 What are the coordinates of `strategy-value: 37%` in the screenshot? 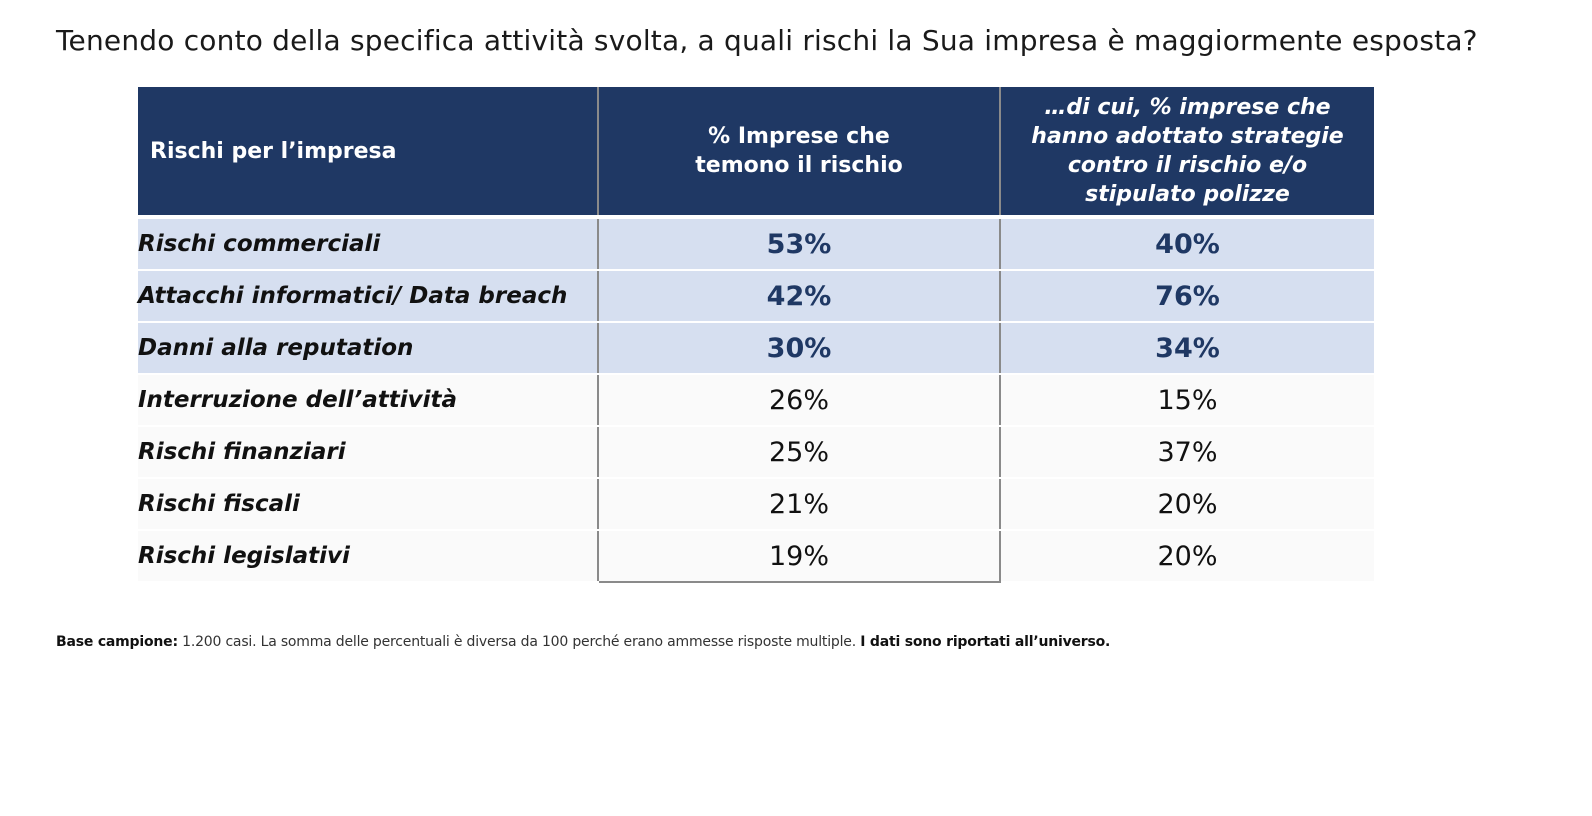 It's located at (1187, 452).